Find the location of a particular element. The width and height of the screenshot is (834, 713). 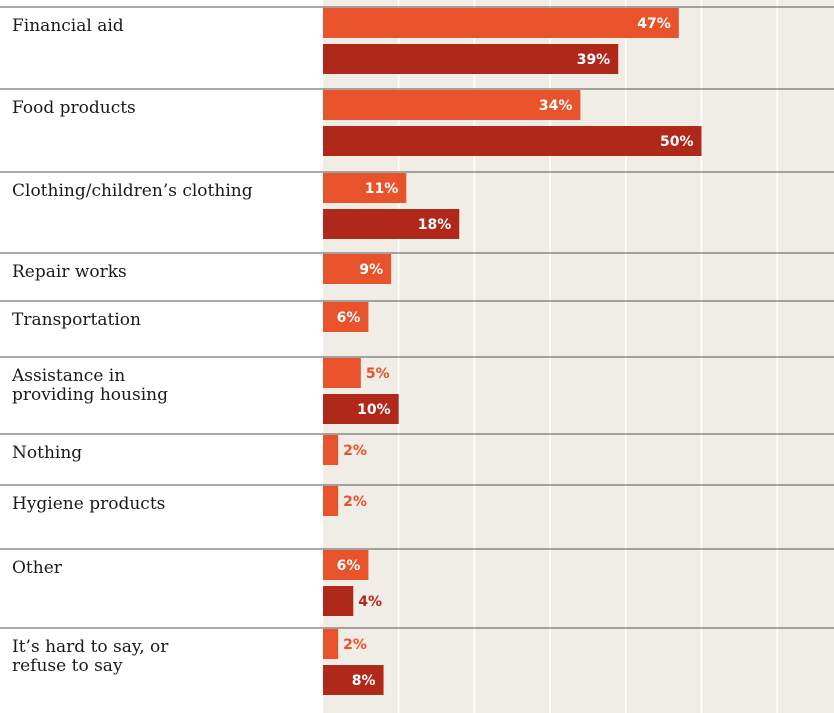

category-row: Hygiene products 2% is located at coordinates (417, 500).